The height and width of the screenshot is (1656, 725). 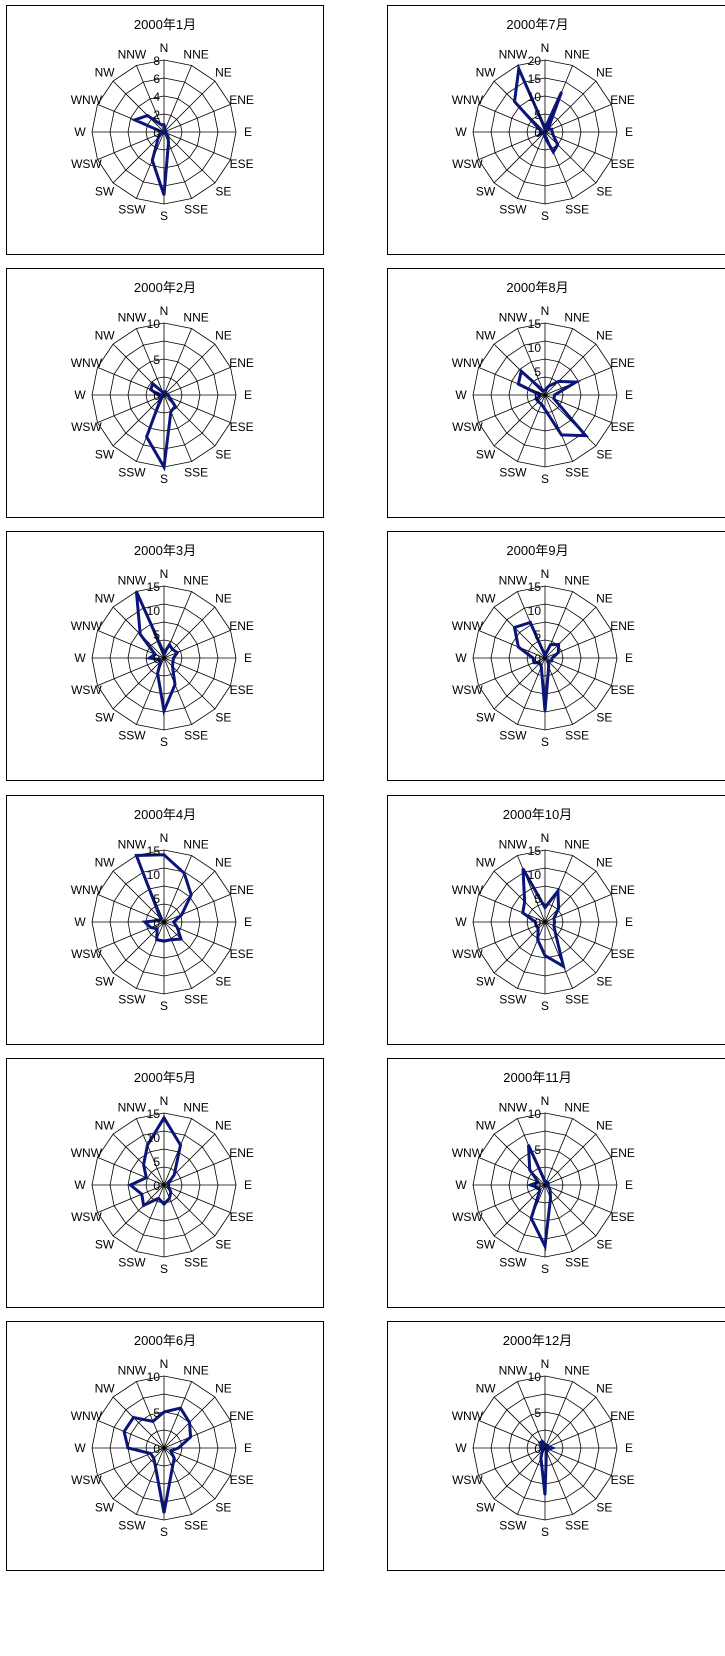 What do you see at coordinates (543, 133) in the screenshot?
I see `data-point-sw` at bounding box center [543, 133].